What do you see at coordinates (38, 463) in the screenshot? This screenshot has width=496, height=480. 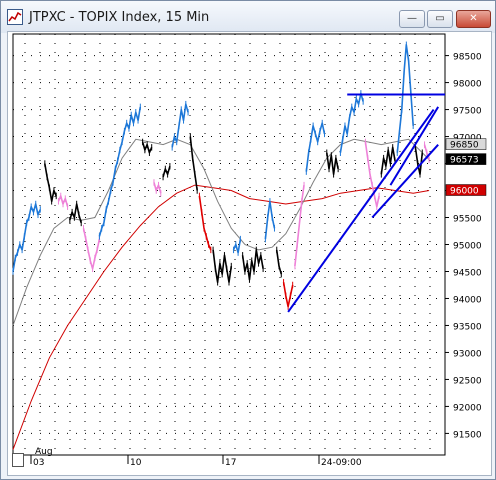 I see `x-tick-label: 03` at bounding box center [38, 463].